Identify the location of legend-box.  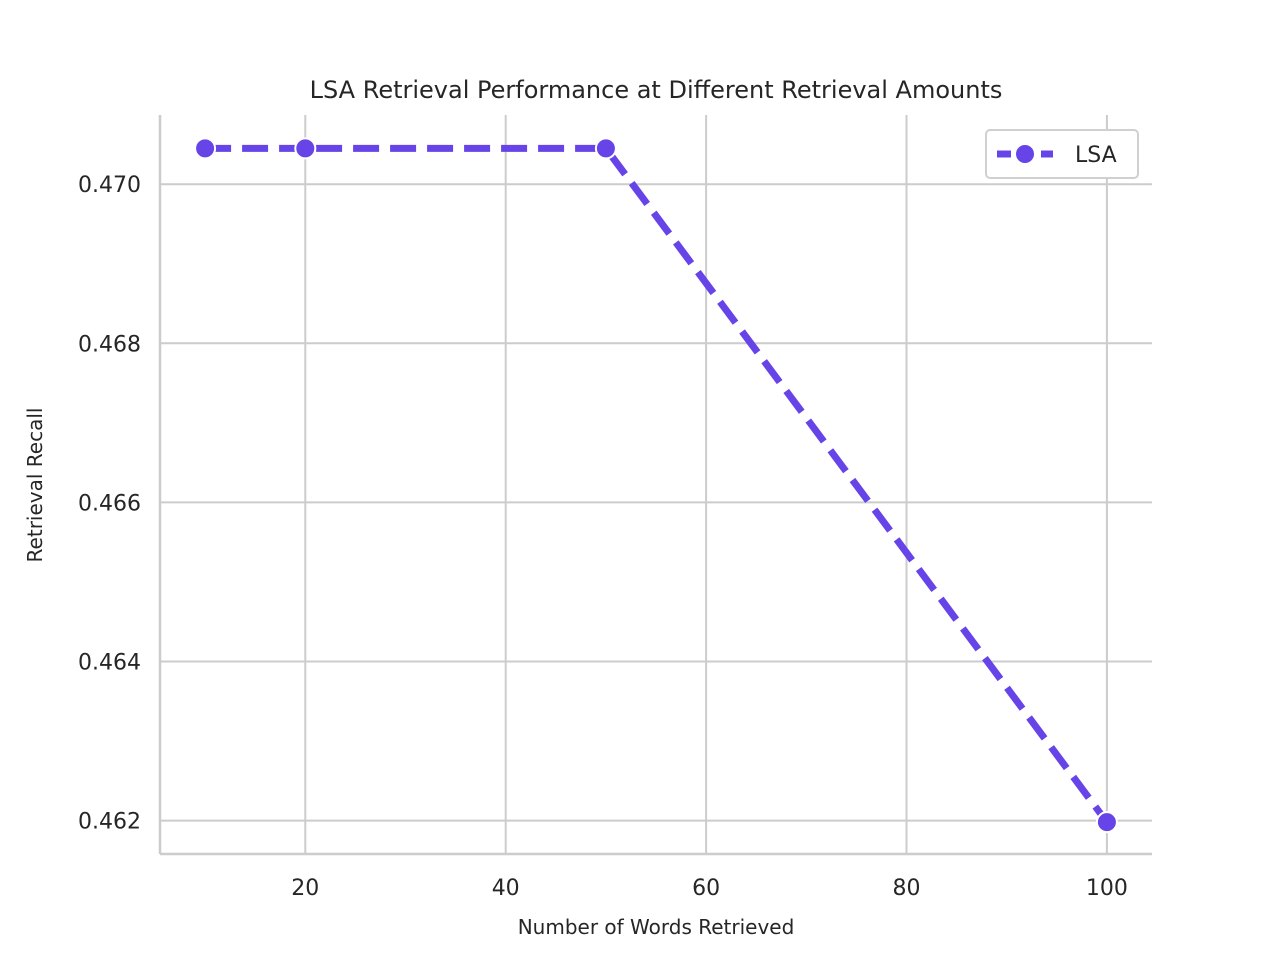
(1062, 154).